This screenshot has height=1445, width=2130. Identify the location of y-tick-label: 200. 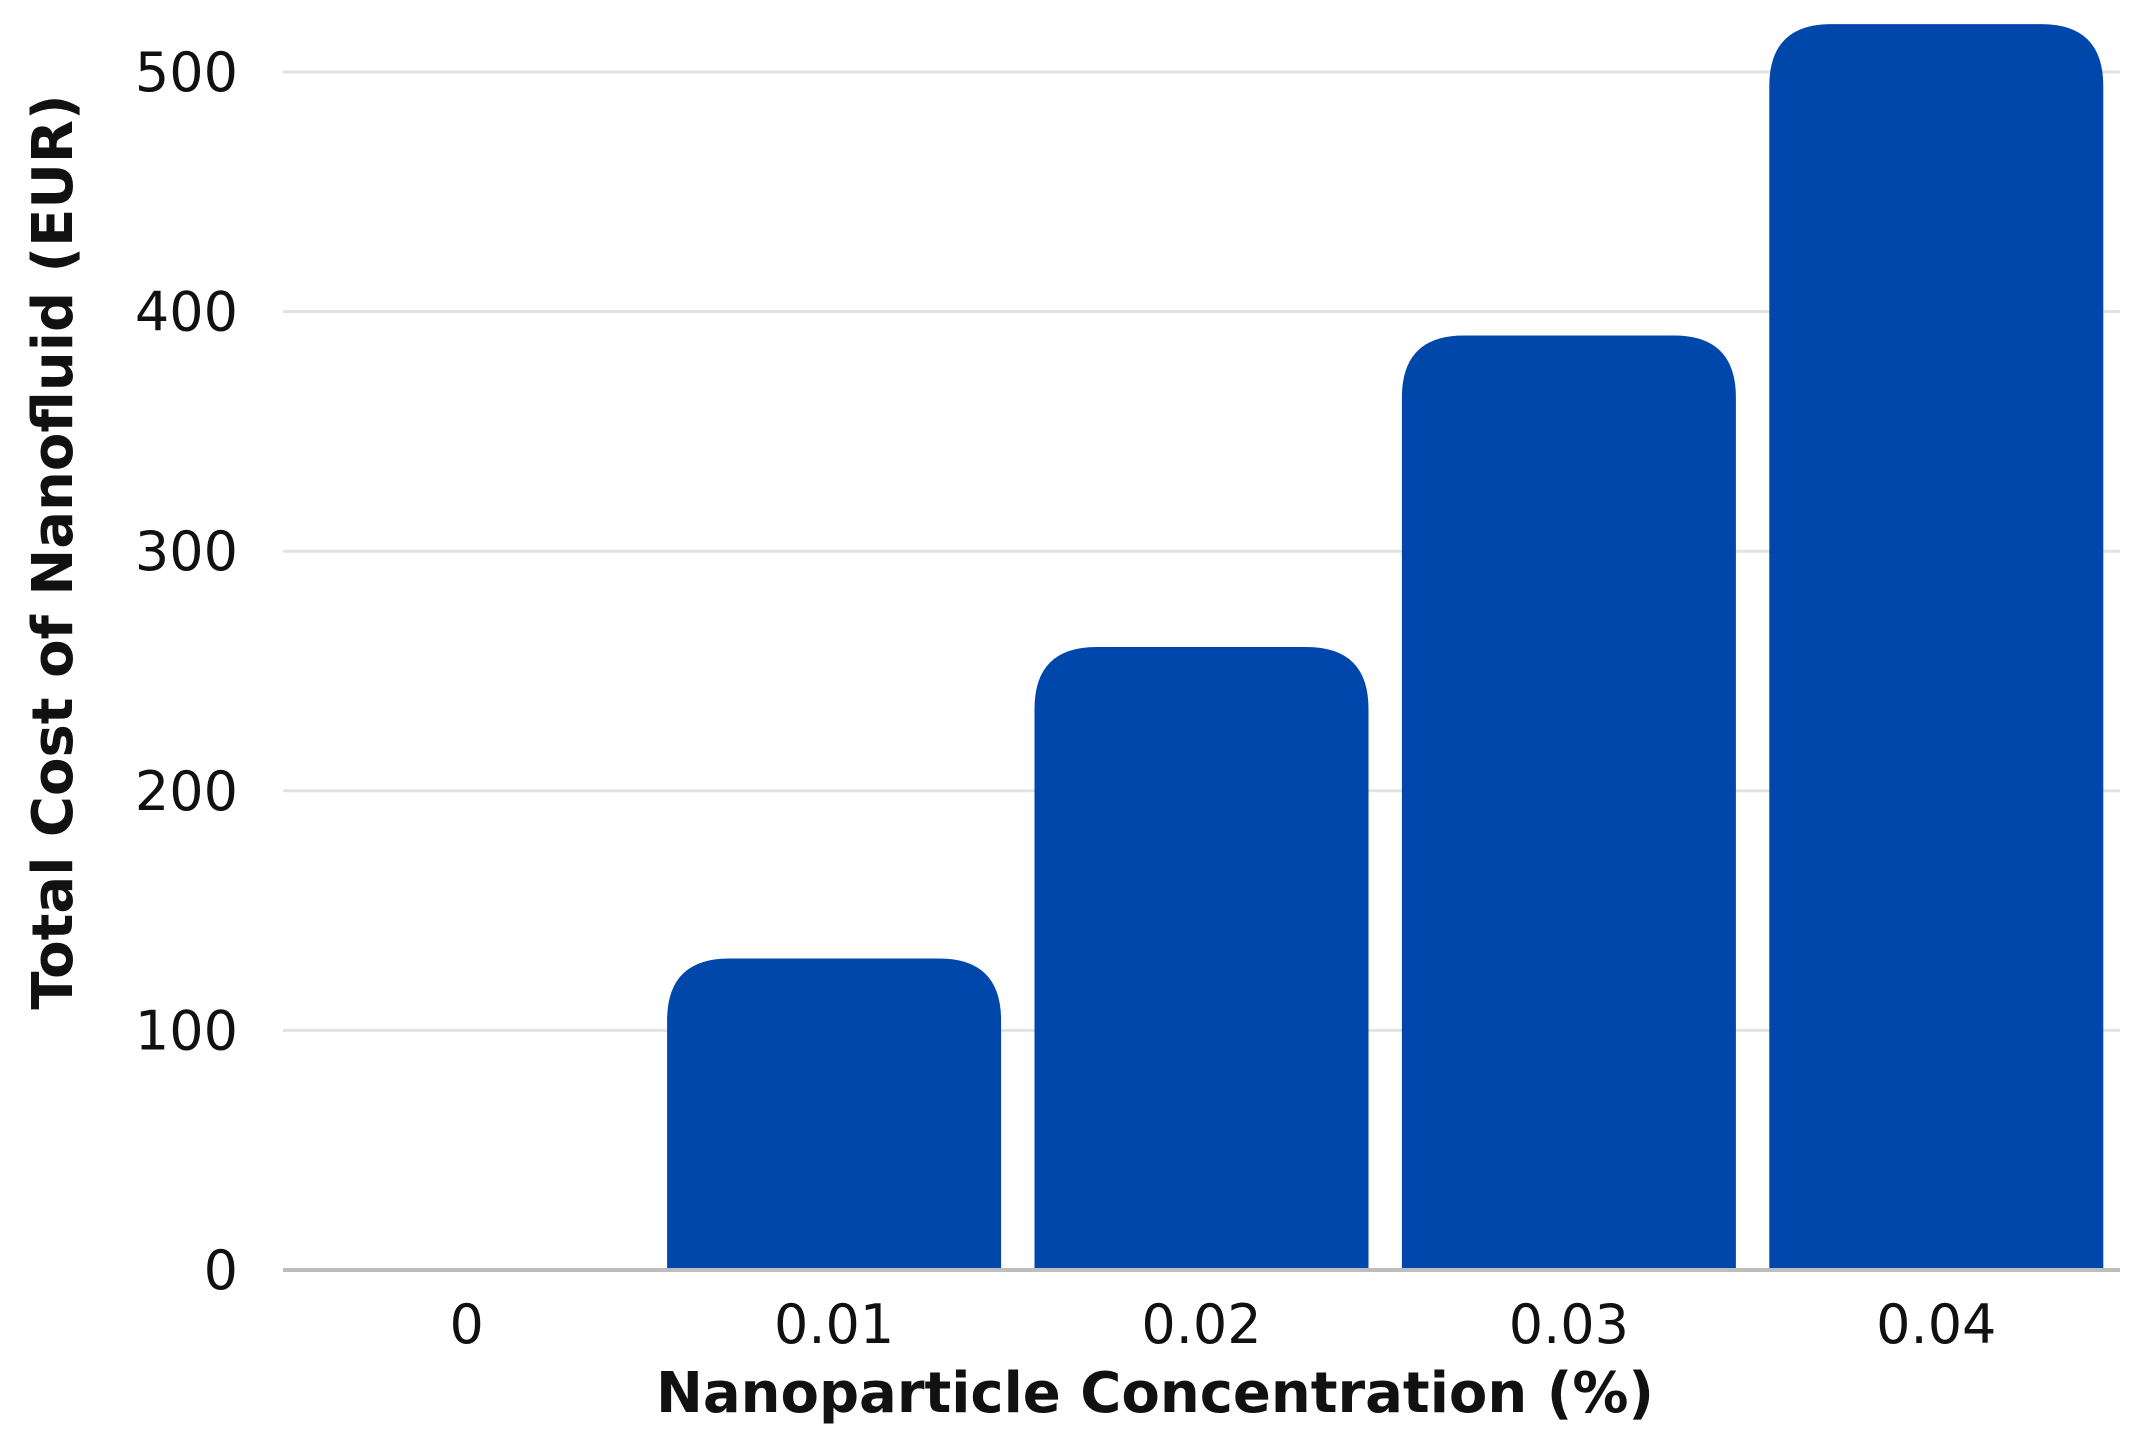
(186, 791).